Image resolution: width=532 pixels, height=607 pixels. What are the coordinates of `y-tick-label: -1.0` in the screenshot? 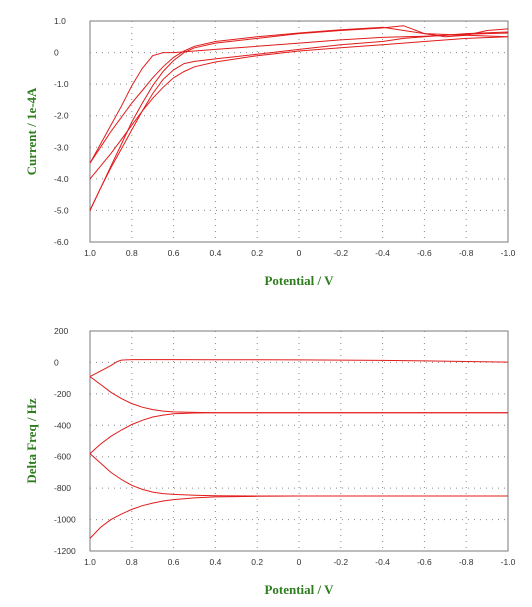 It's located at (61, 84).